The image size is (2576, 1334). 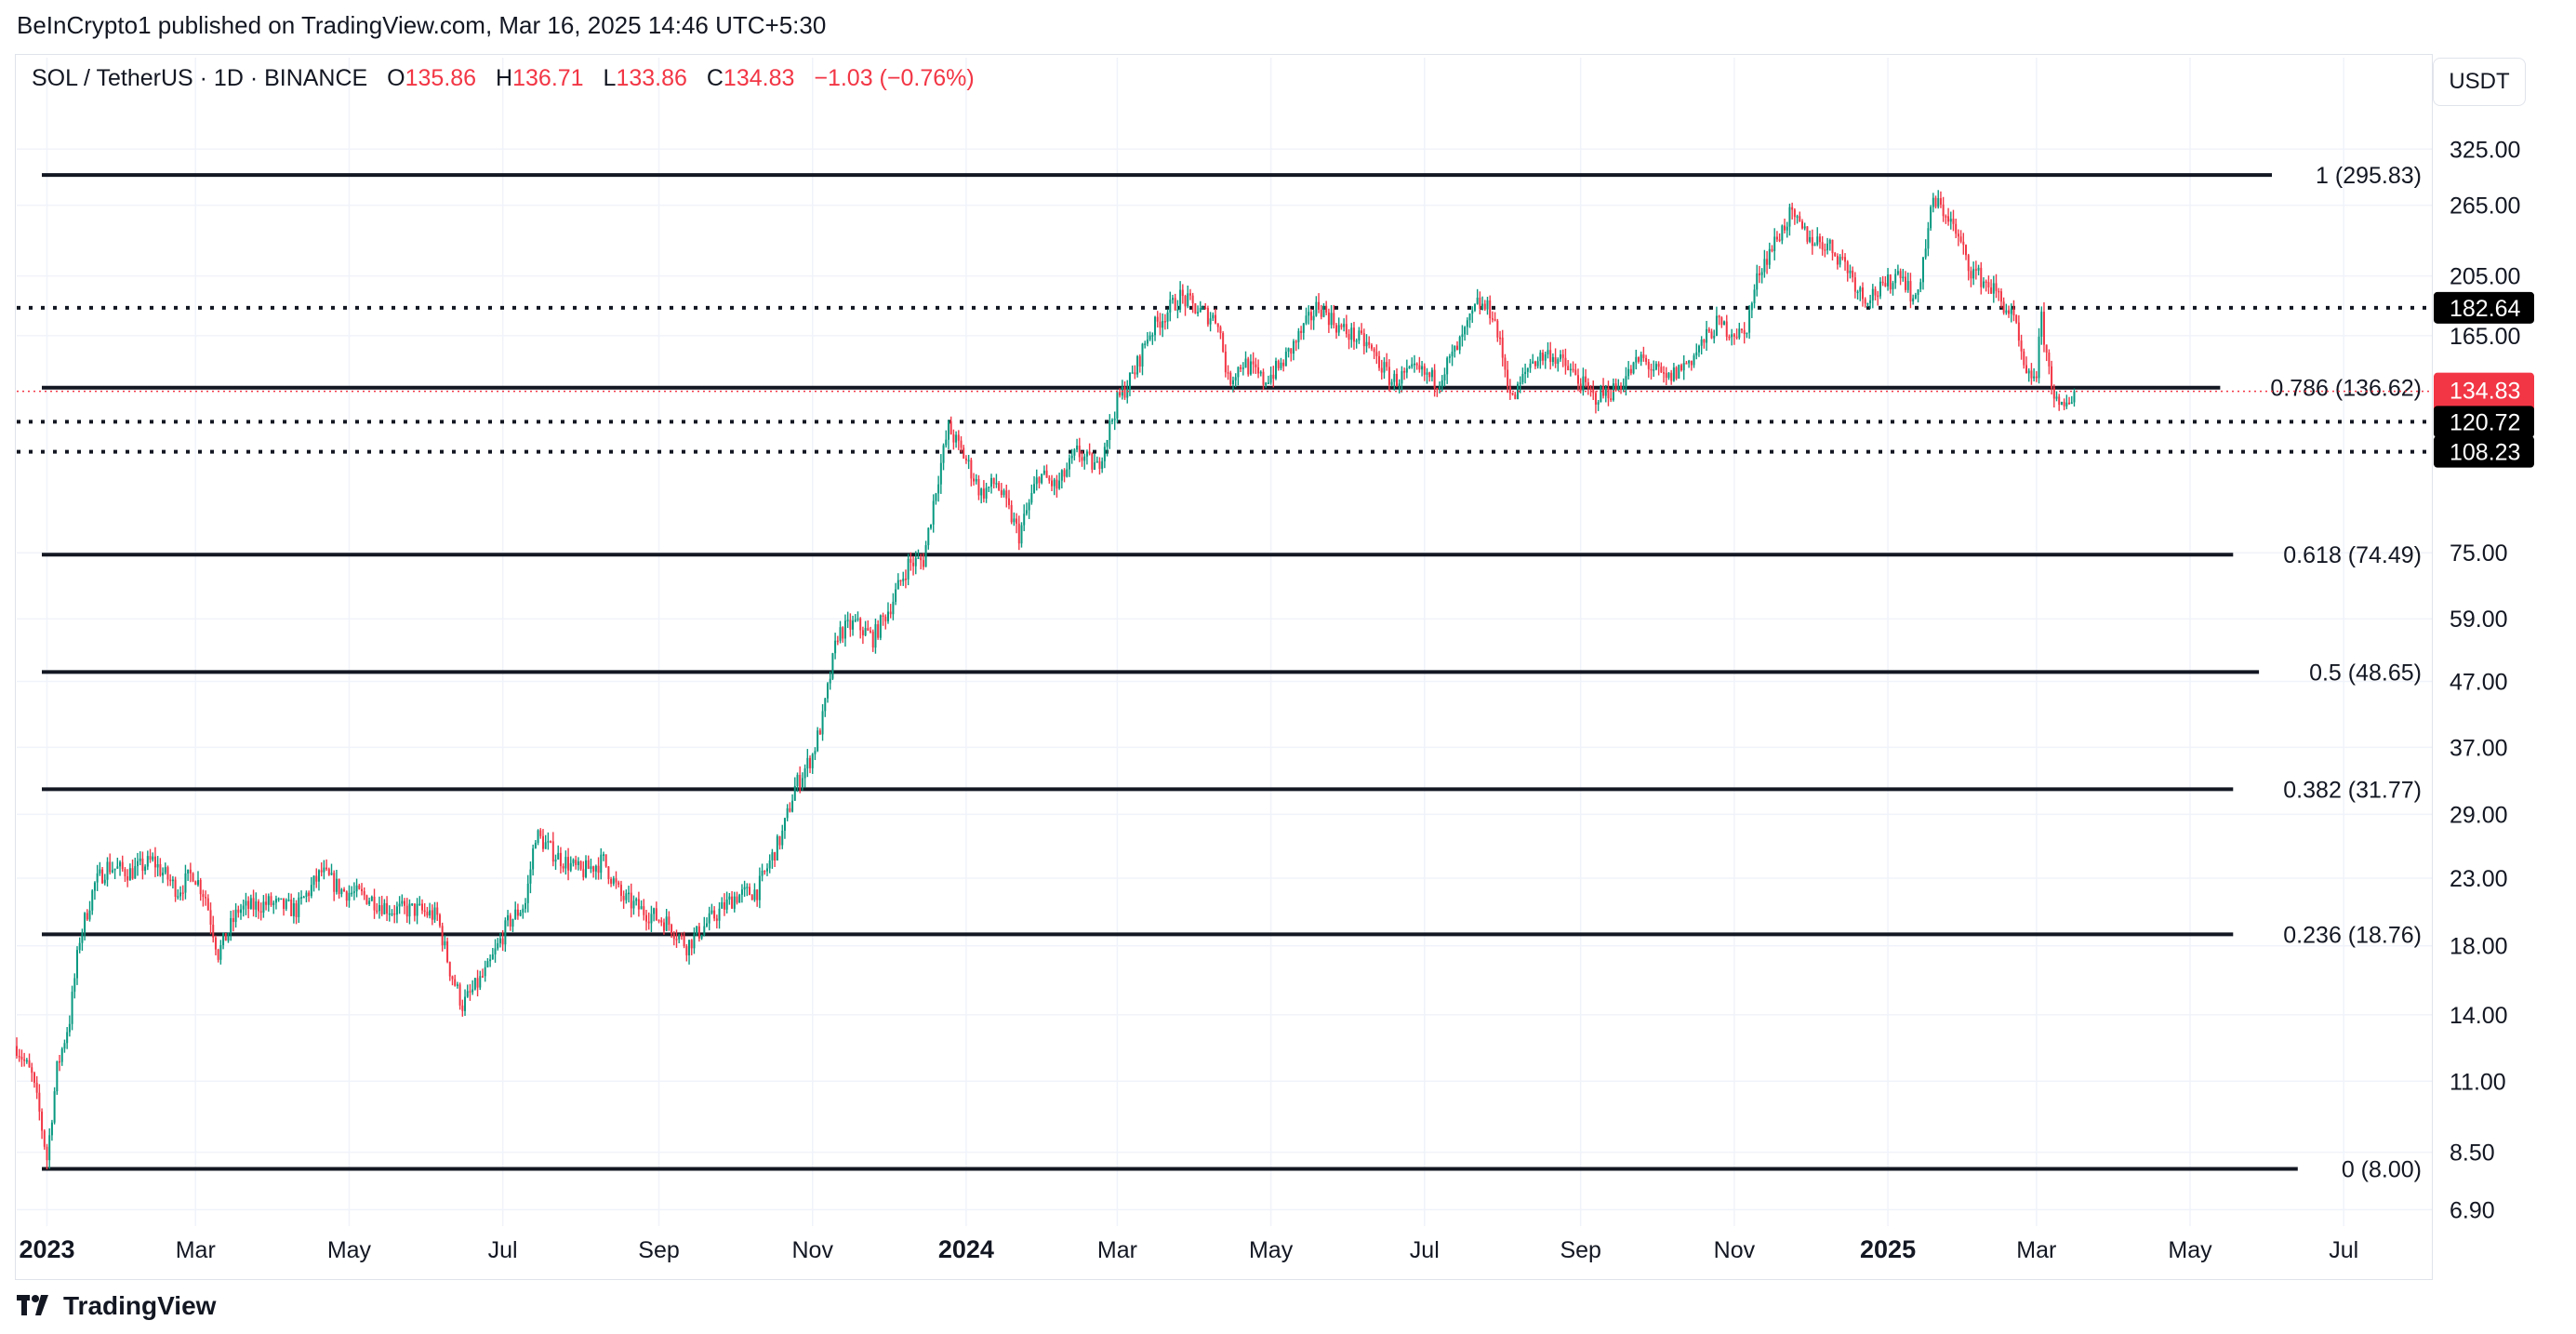 What do you see at coordinates (658, 1250) in the screenshot?
I see `x-tick-label: Sep` at bounding box center [658, 1250].